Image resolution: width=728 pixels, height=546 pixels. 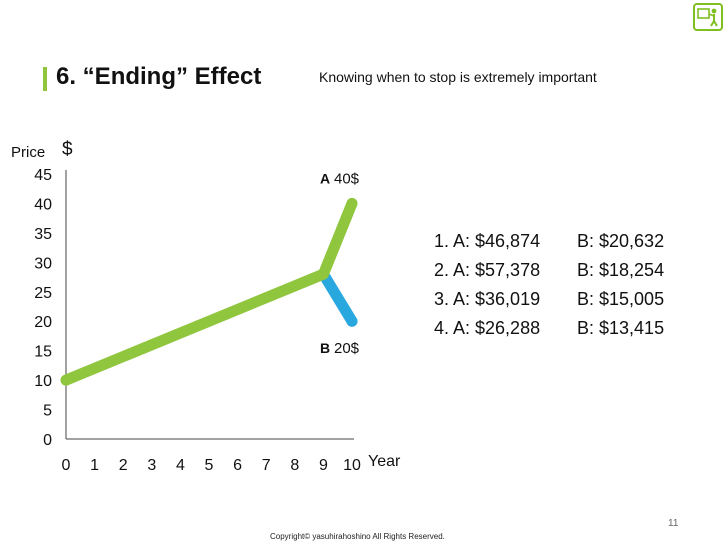 What do you see at coordinates (209, 465) in the screenshot?
I see `x-tick-label: 5` at bounding box center [209, 465].